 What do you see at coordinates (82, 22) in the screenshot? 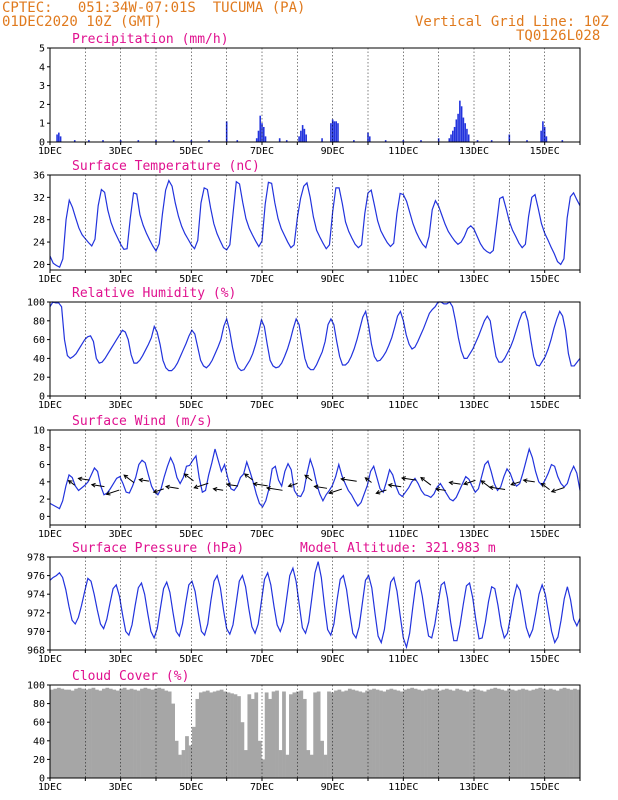
I see `date-header: 01DEC2020 10Z (GMT)` at bounding box center [82, 22].